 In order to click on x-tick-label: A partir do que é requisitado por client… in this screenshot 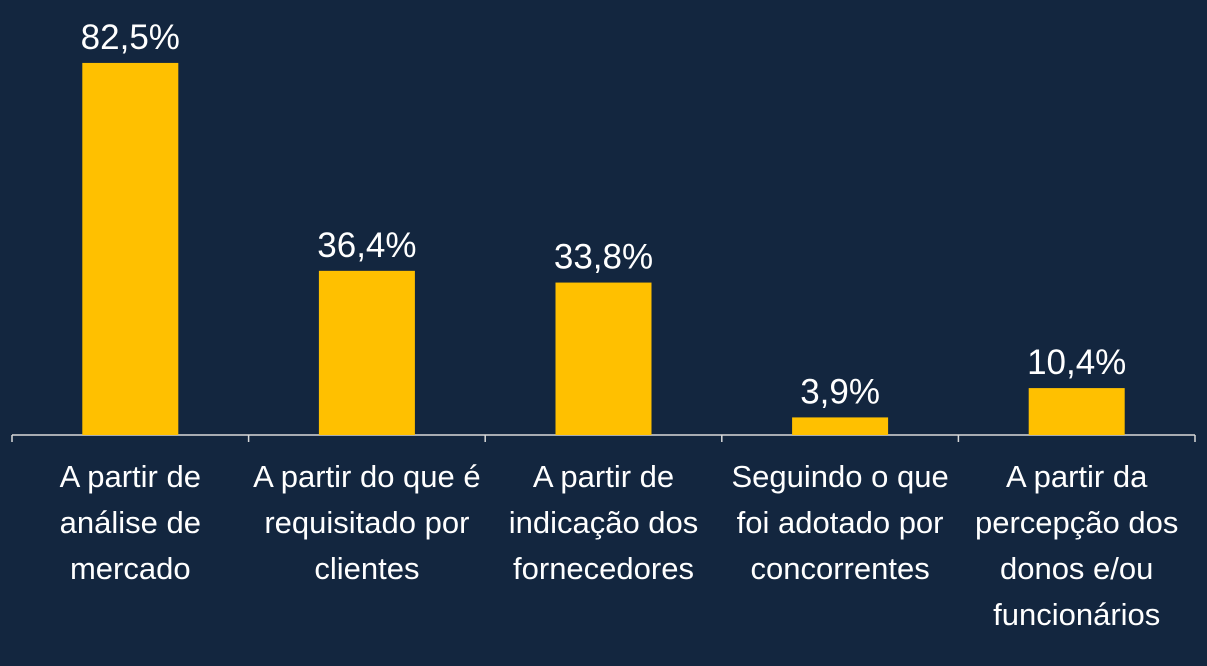, I will do `click(367, 522)`.